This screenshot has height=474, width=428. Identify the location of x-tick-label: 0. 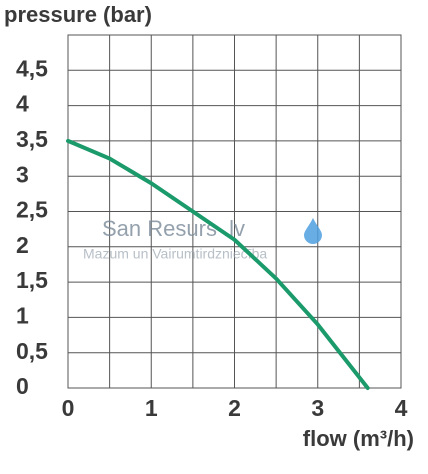
(68, 408).